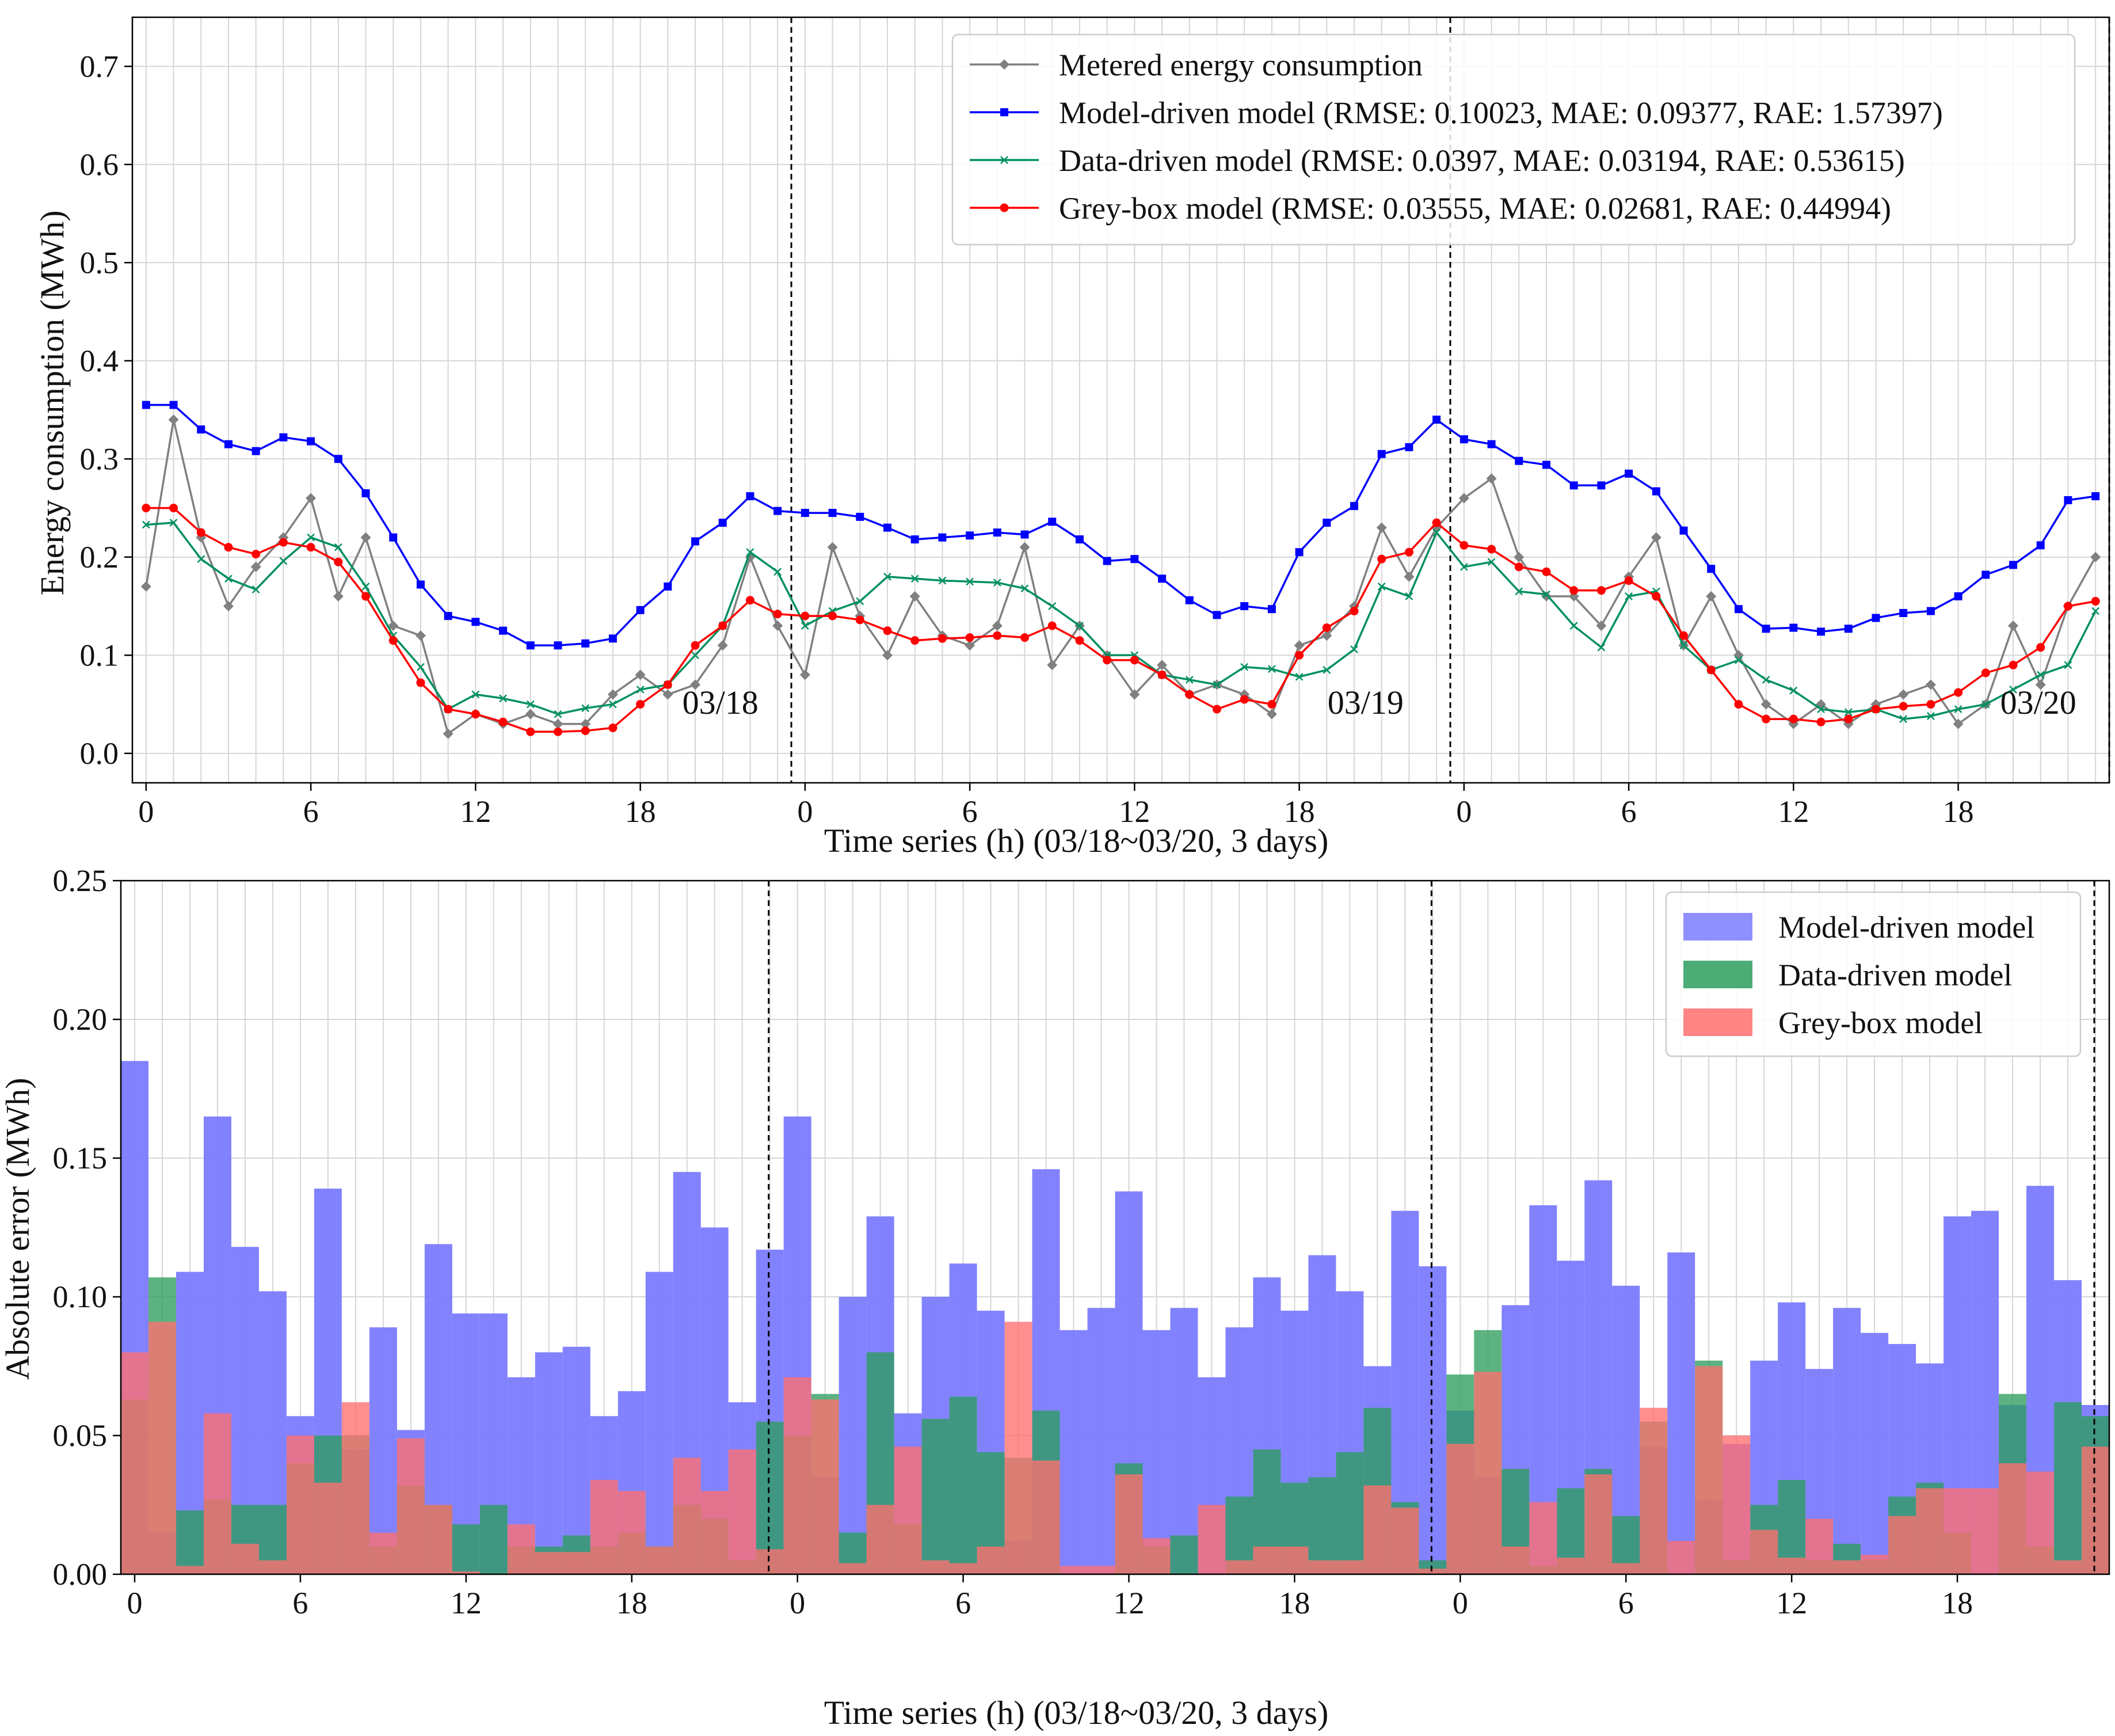  Describe the element at coordinates (1513, 139) in the screenshot. I see `legend-box` at that location.